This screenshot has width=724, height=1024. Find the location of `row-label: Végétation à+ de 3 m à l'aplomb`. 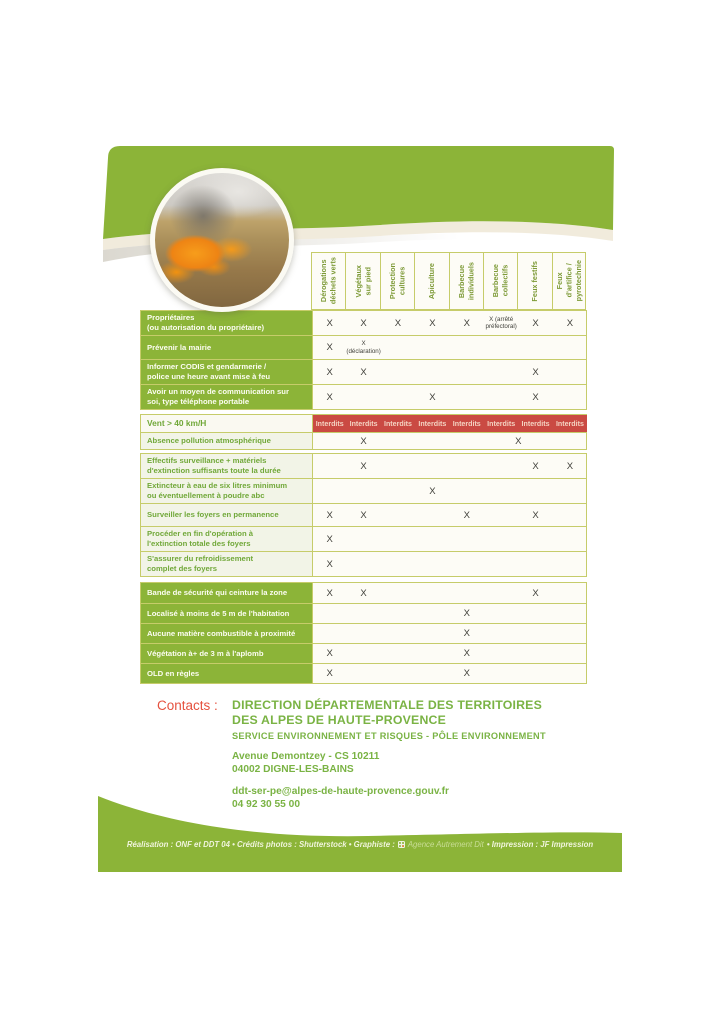

row-label: Végétation à+ de 3 m à l'aplomb is located at coordinates (226, 653).